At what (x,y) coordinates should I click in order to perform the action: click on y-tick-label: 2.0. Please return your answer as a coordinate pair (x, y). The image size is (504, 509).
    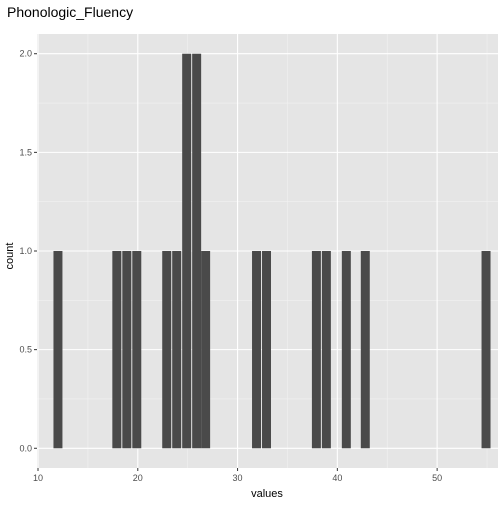
    Looking at the image, I should click on (25, 54).